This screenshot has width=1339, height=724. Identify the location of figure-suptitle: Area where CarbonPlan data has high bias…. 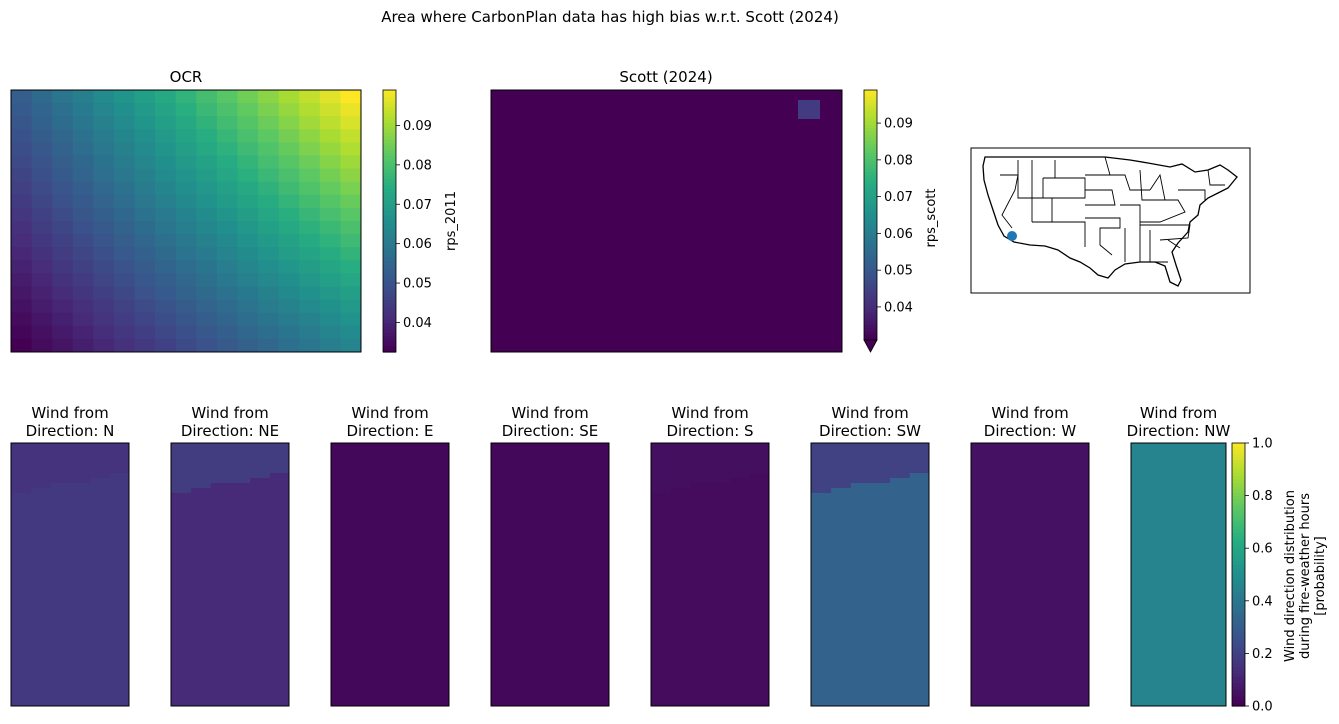
(610, 17).